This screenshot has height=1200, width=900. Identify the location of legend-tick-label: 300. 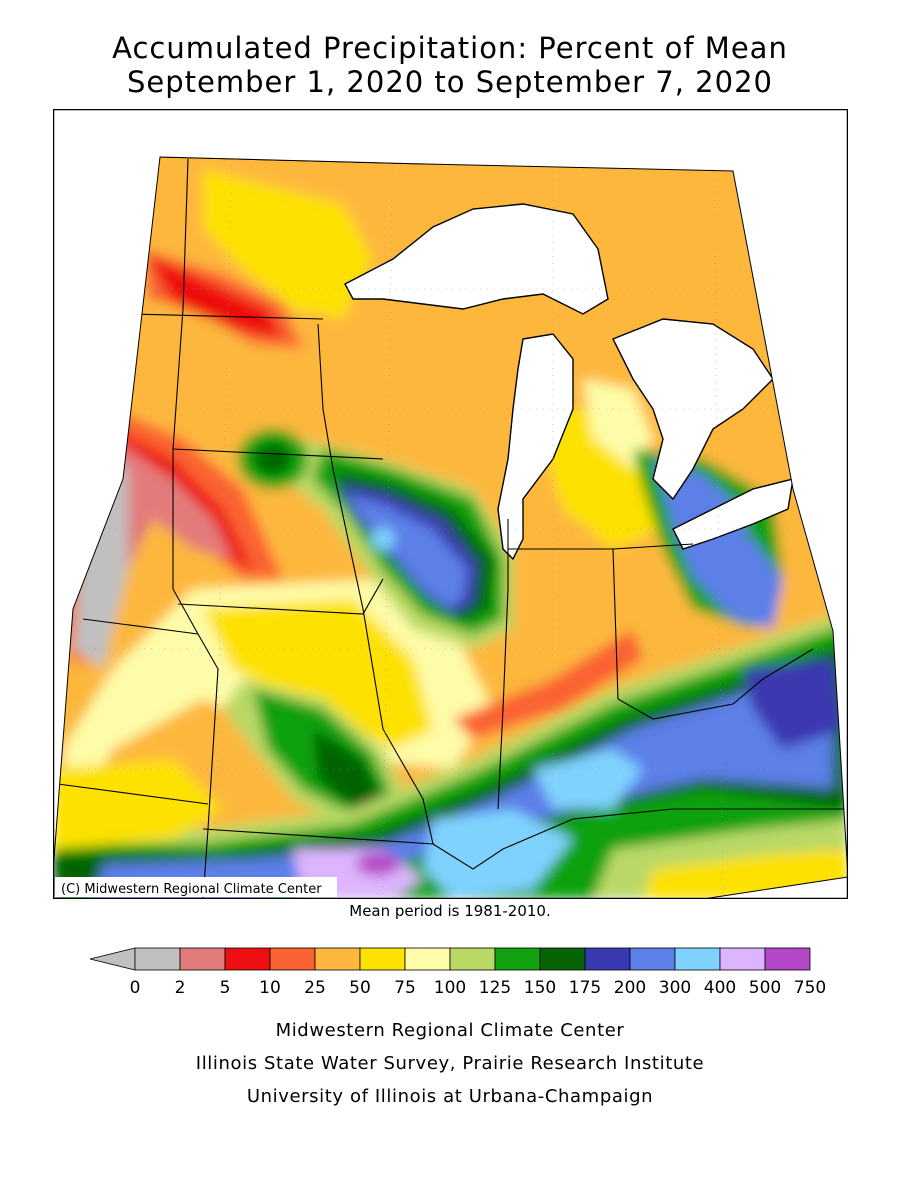
(675, 988).